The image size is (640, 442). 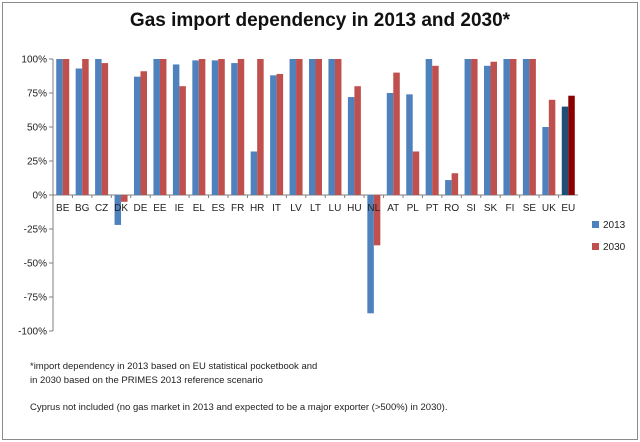 What do you see at coordinates (335, 208) in the screenshot?
I see `x-tick-label-lu: LU` at bounding box center [335, 208].